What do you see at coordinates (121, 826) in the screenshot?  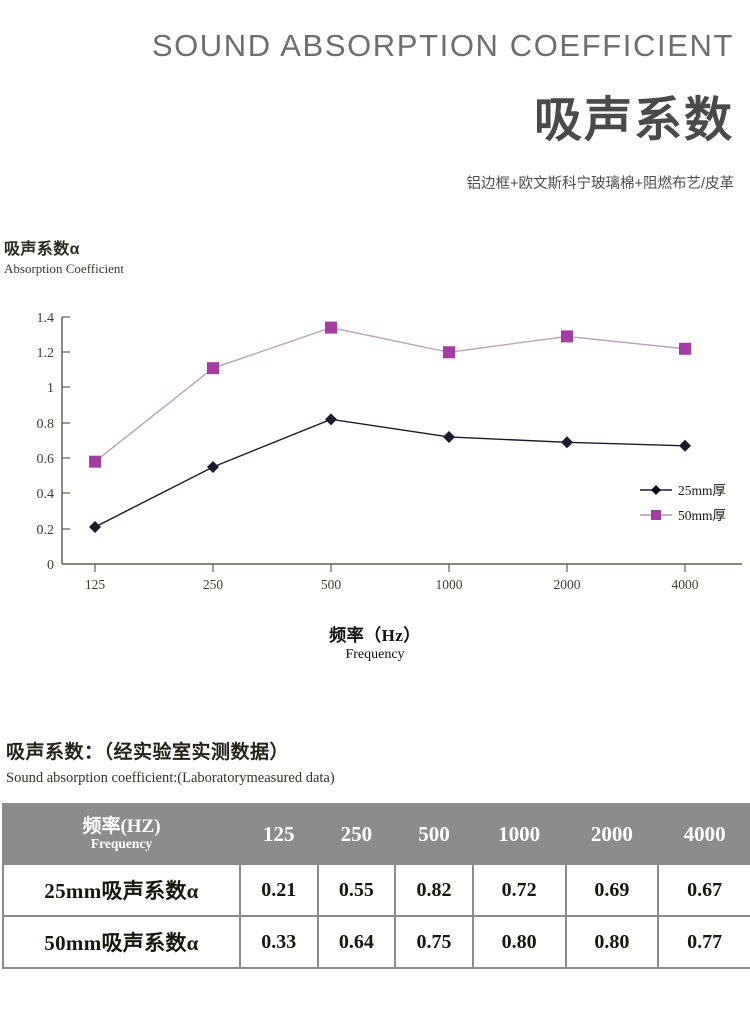 I see `table-header-frequency-cn: 频率(HZ)` at bounding box center [121, 826].